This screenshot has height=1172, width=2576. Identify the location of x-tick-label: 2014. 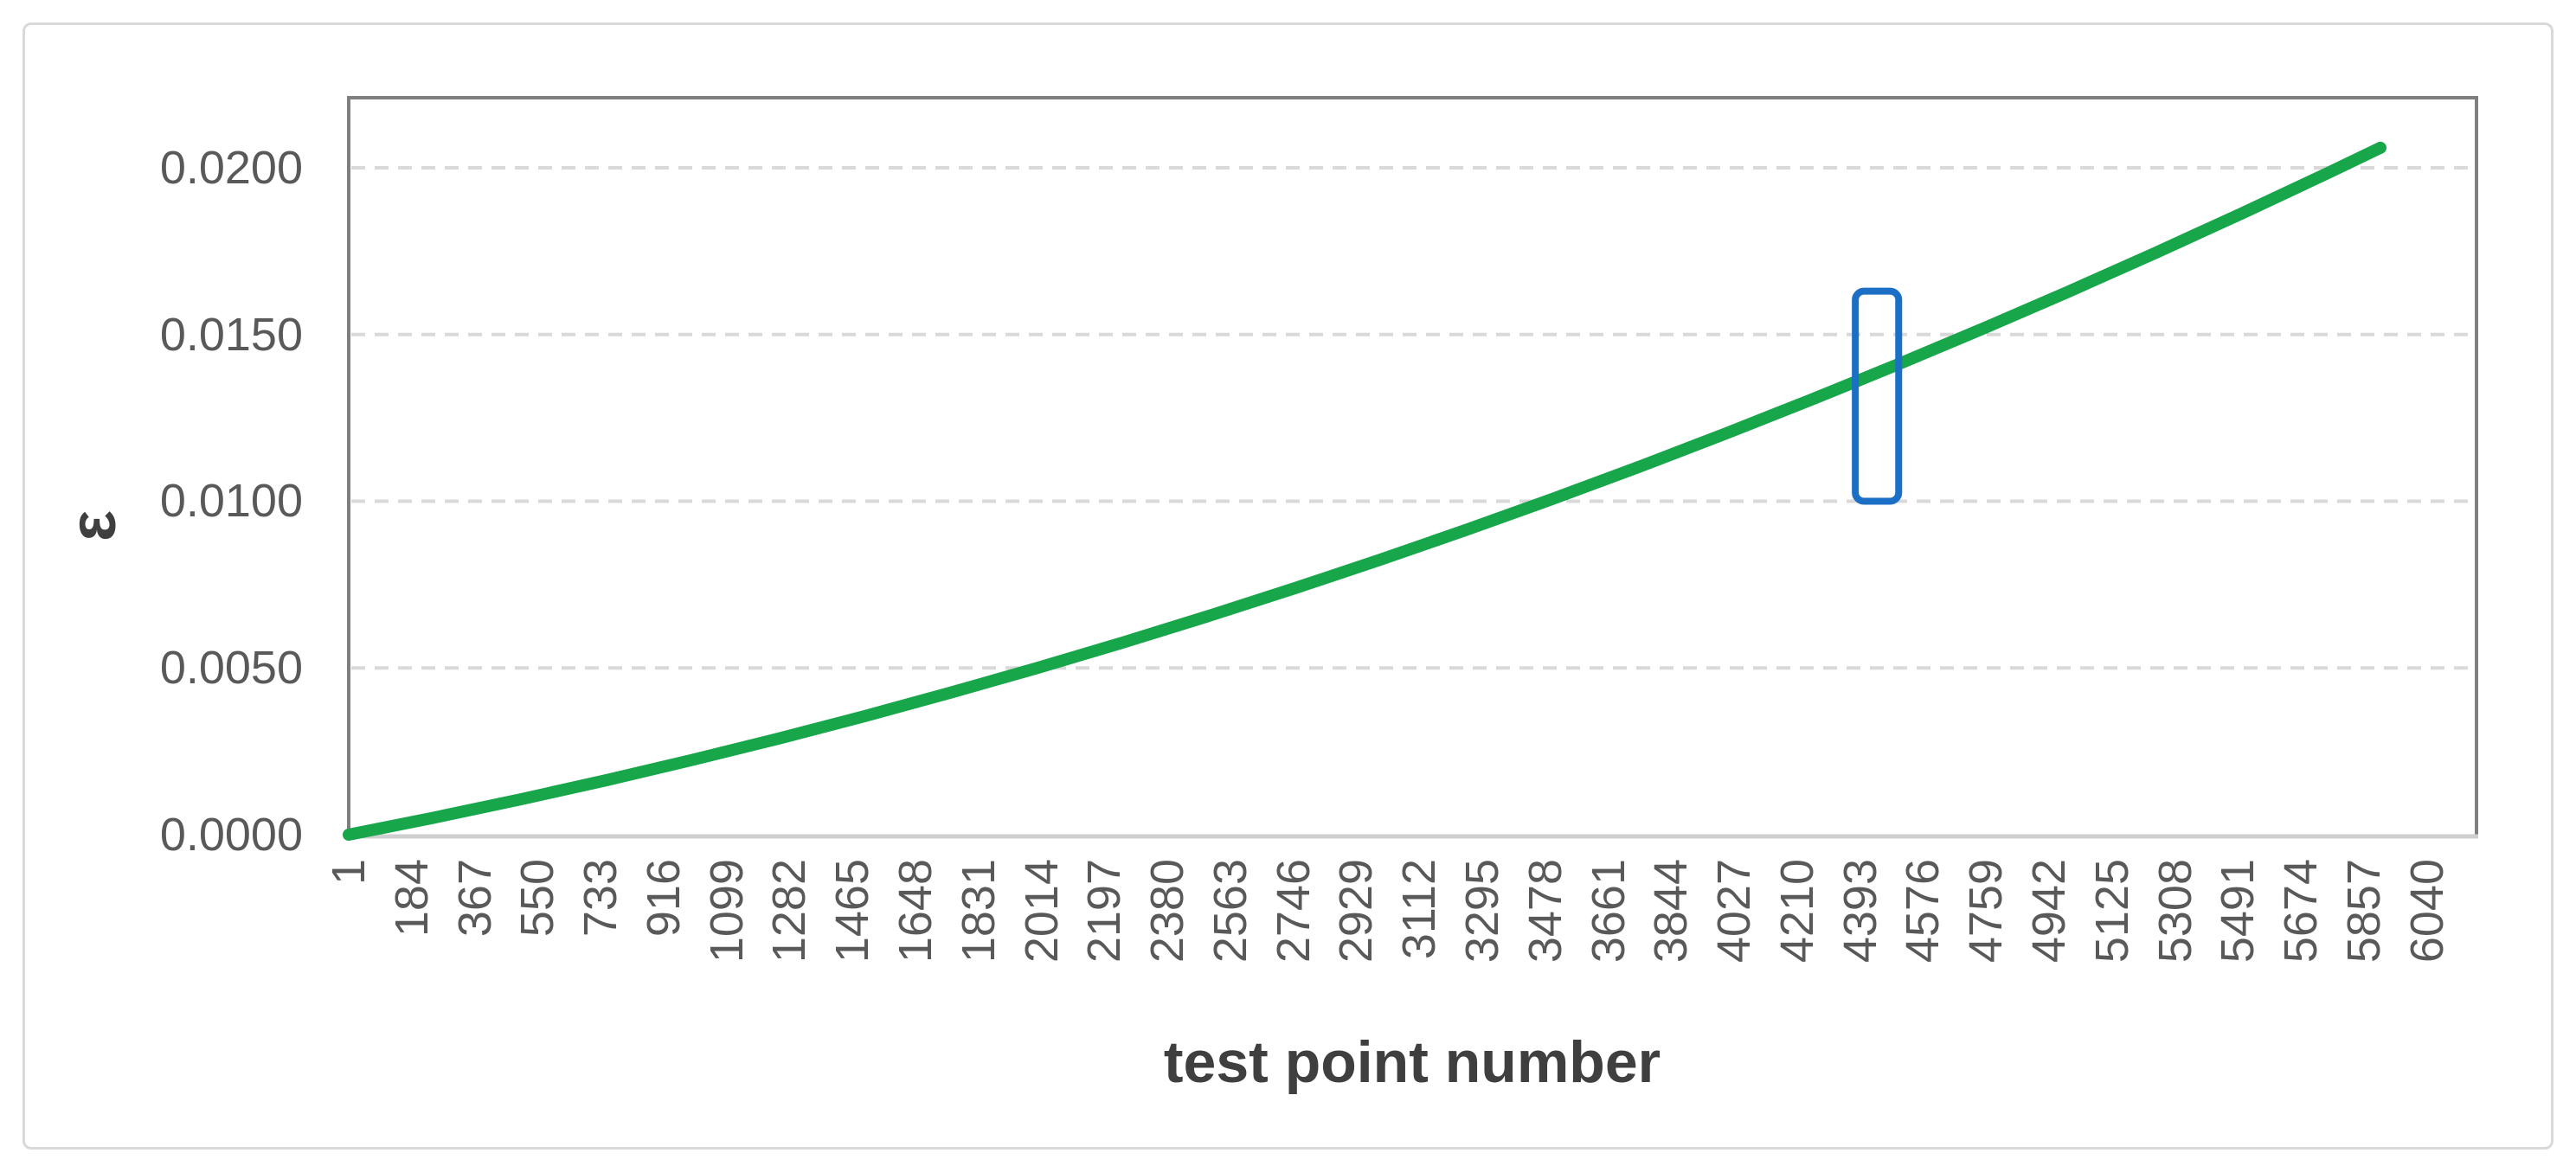
(1042, 912).